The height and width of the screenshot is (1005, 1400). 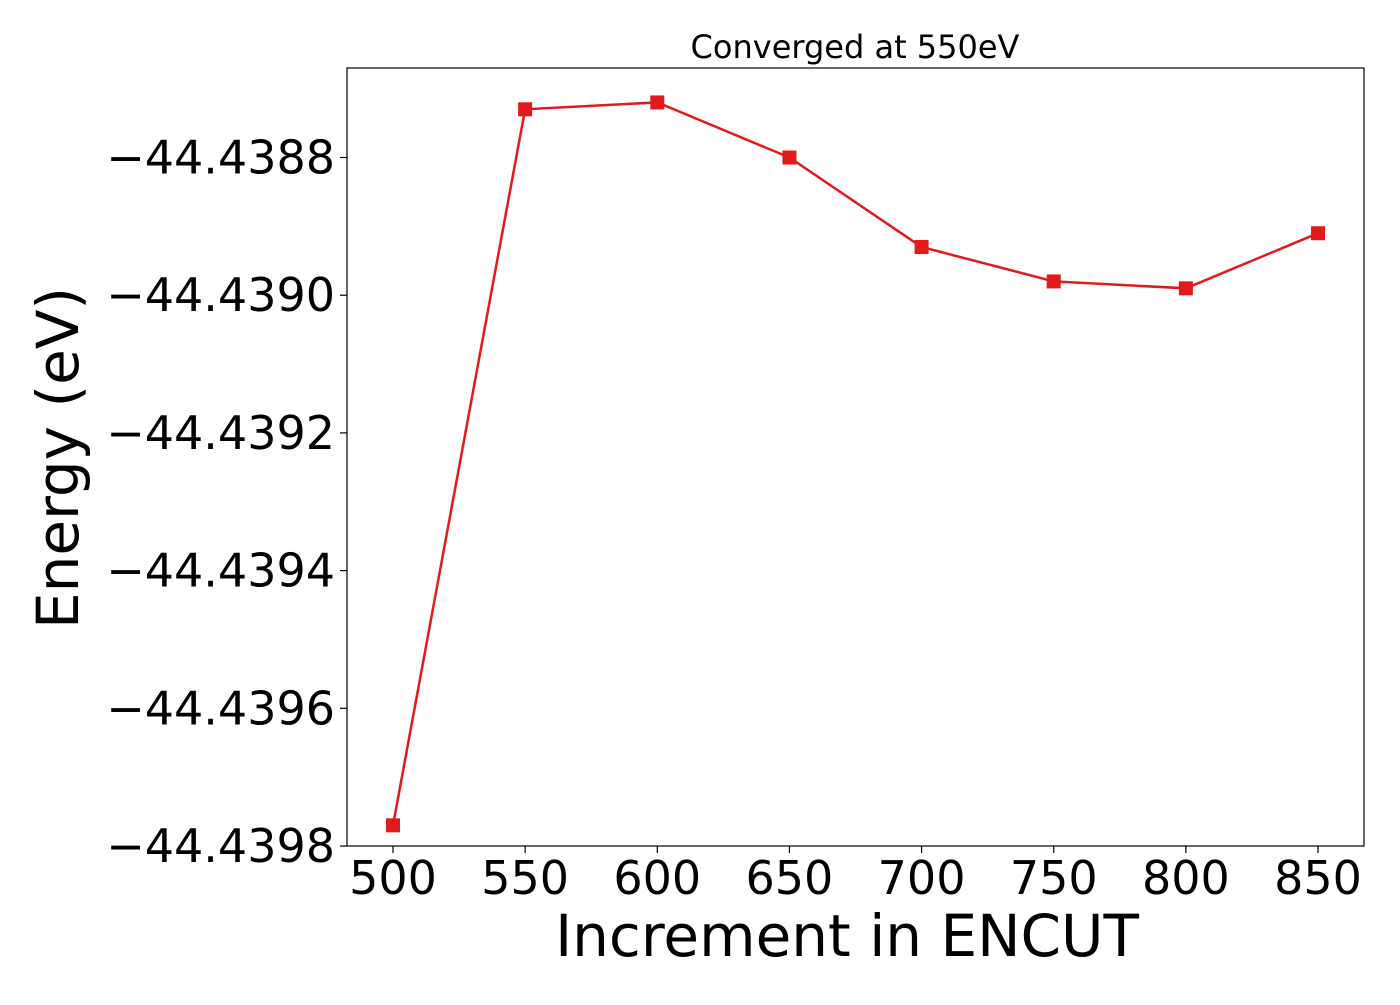 I want to click on x-tick-label: 500, so click(x=393, y=878).